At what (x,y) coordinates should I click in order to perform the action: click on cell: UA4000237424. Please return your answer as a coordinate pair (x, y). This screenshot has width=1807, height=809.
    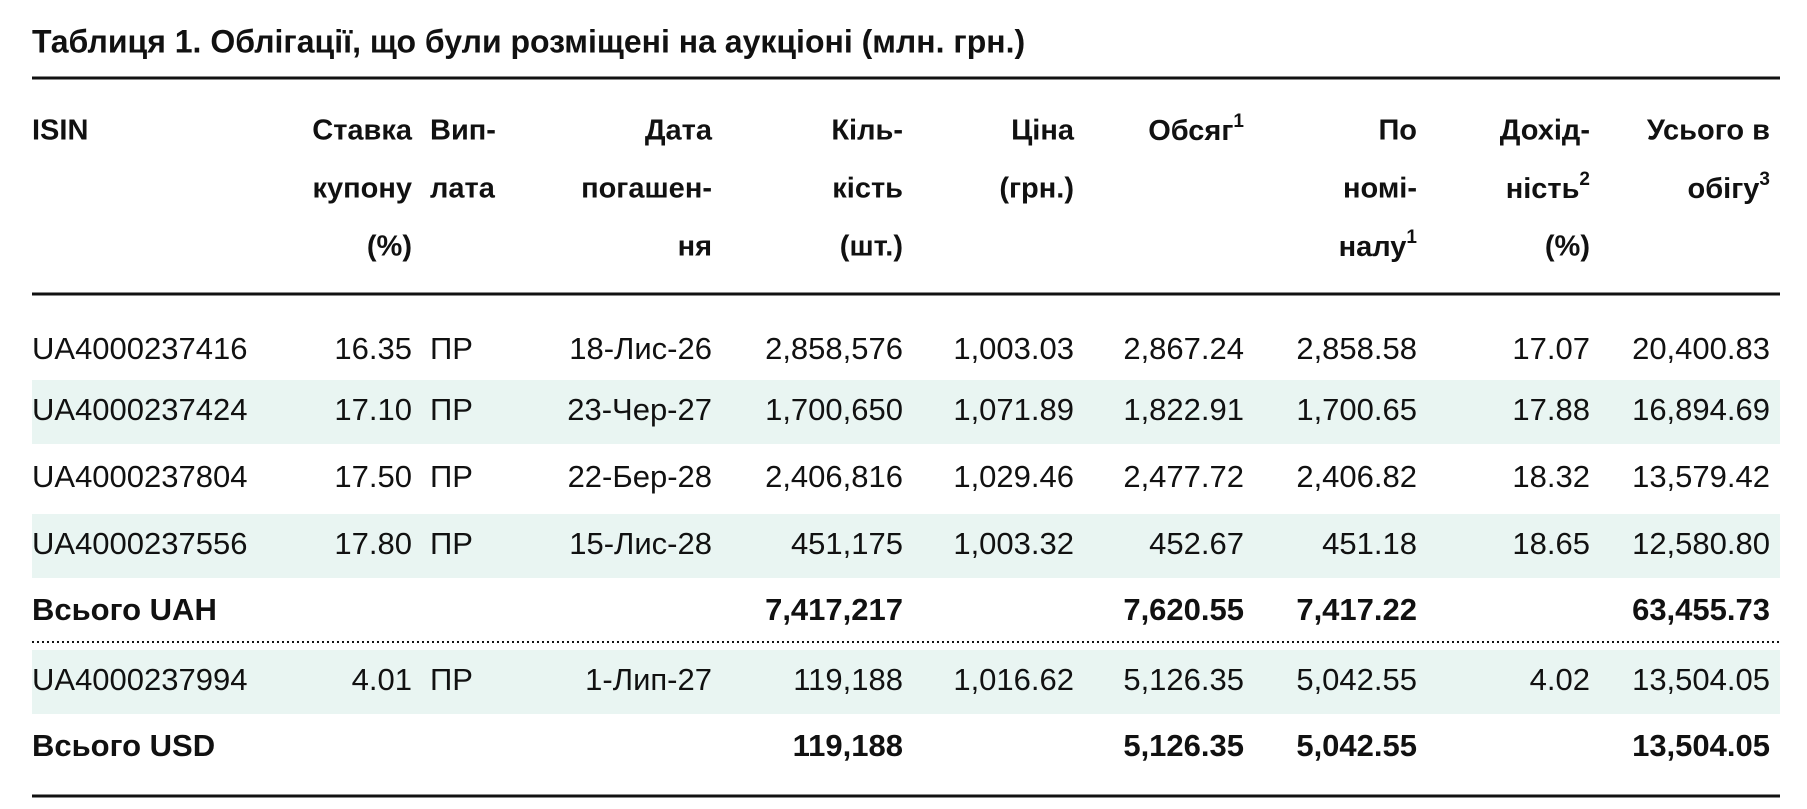
    Looking at the image, I should click on (139, 409).